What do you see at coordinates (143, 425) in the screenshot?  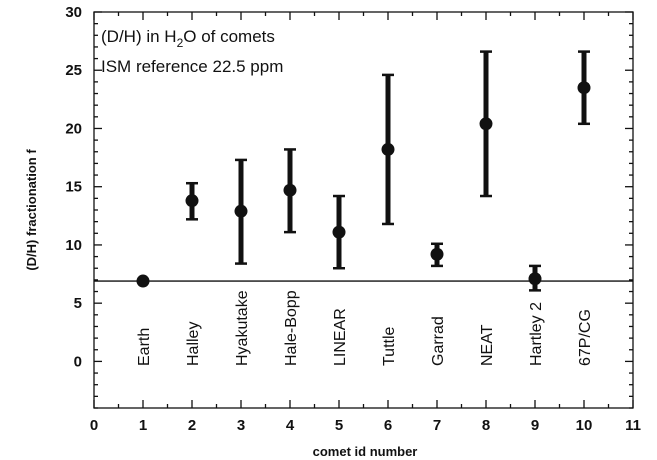 I see `x-tick-label: 1` at bounding box center [143, 425].